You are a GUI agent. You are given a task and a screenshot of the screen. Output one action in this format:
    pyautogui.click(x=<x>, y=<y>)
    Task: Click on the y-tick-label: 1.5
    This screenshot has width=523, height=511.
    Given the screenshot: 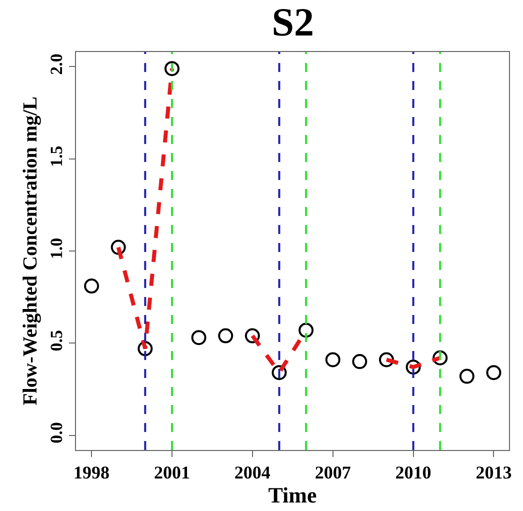 What is the action you would take?
    pyautogui.click(x=56, y=156)
    